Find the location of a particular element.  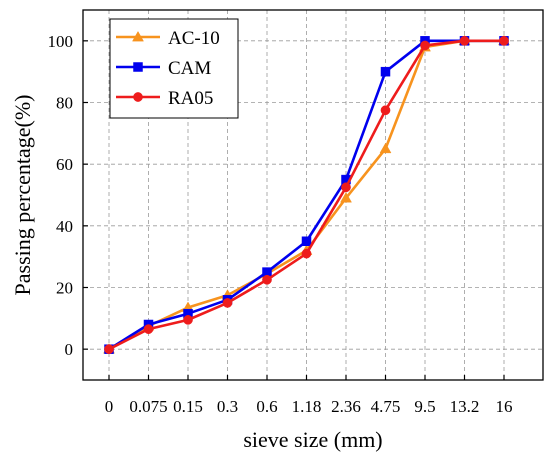

x-tick-label: 0.6 is located at coordinates (266, 406).